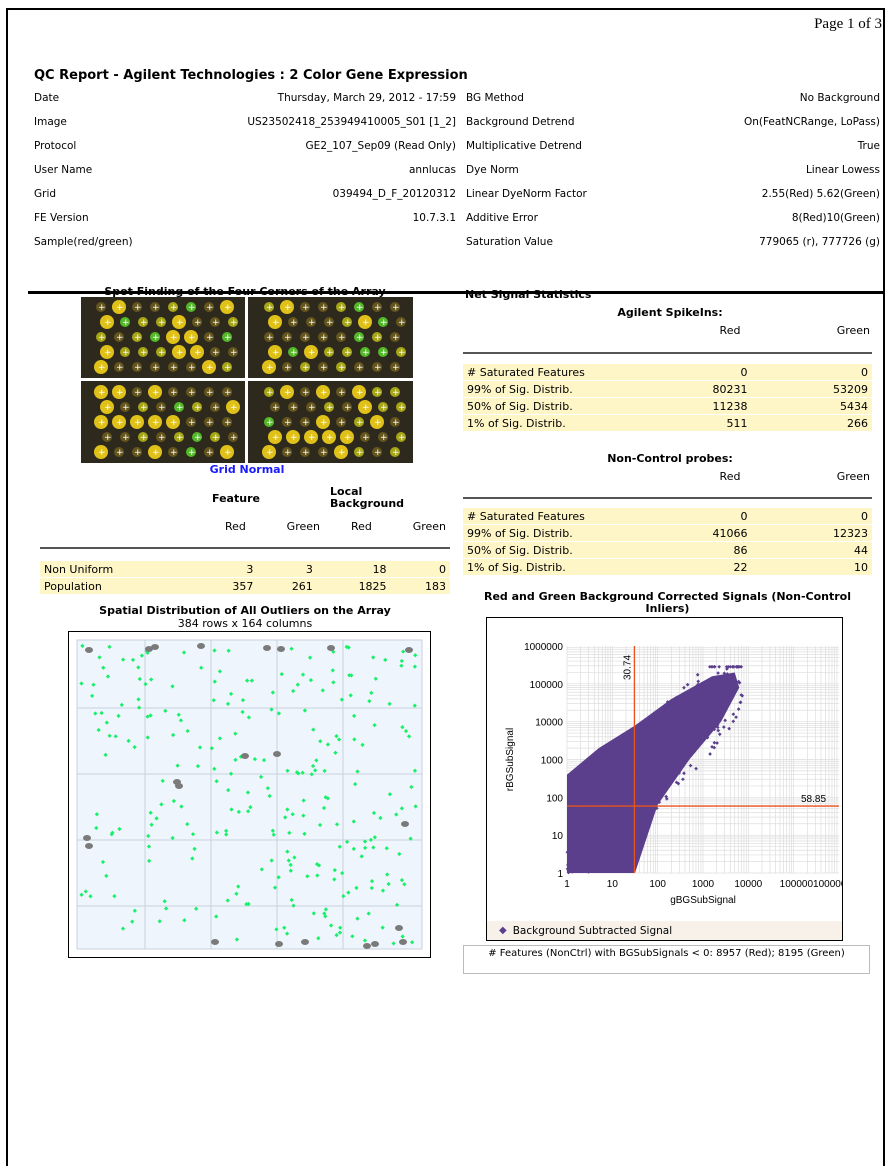  Describe the element at coordinates (667, 353) in the screenshot. I see `table-rule` at that location.